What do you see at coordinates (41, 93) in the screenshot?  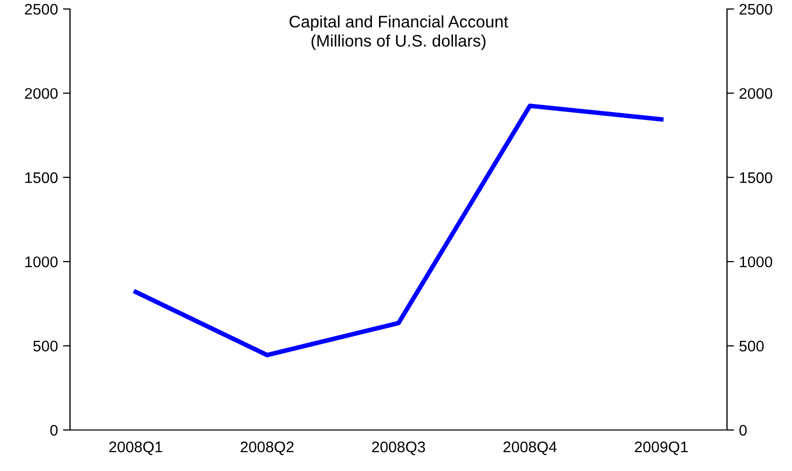 I see `y-tick-label: 2000` at bounding box center [41, 93].